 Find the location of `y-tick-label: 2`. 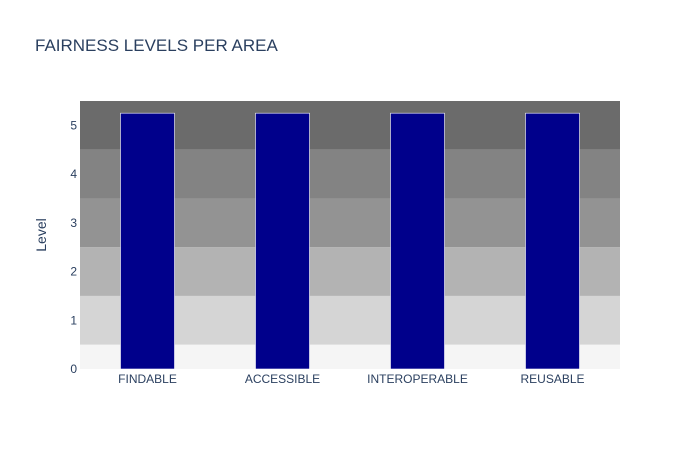

y-tick-label: 2 is located at coordinates (73, 272).